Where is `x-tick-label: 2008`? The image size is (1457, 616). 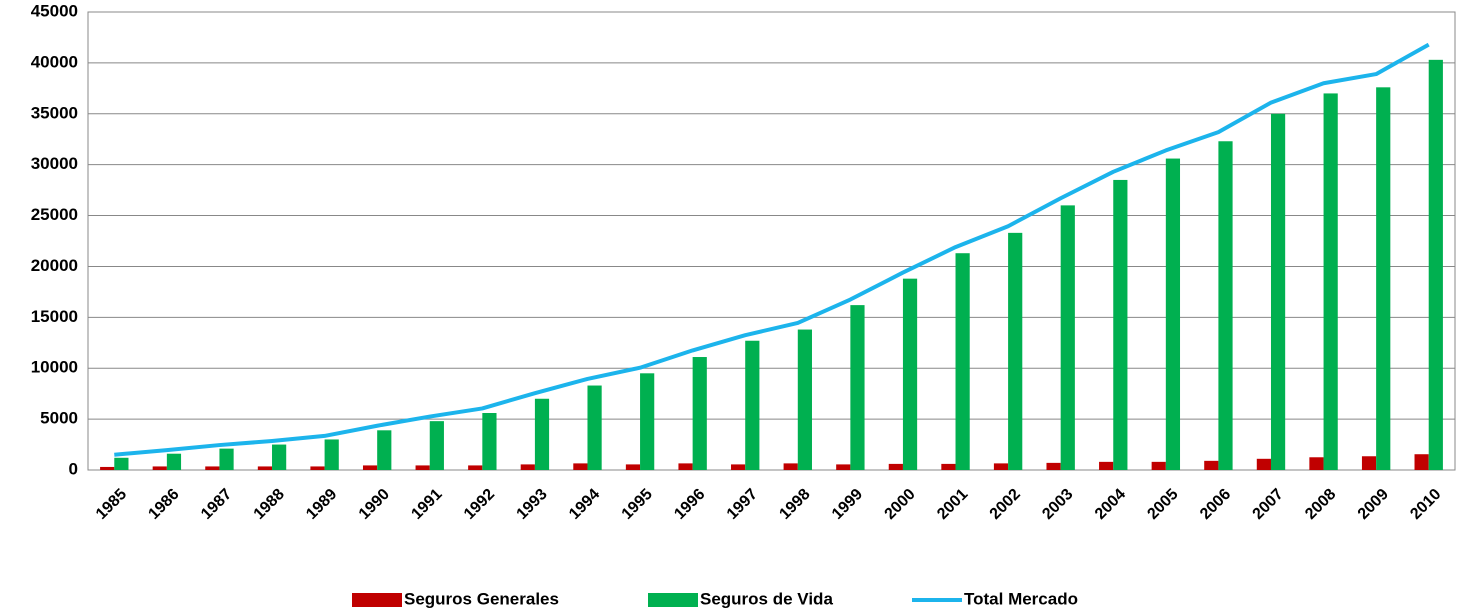
x-tick-label: 2008 is located at coordinates (1320, 504).